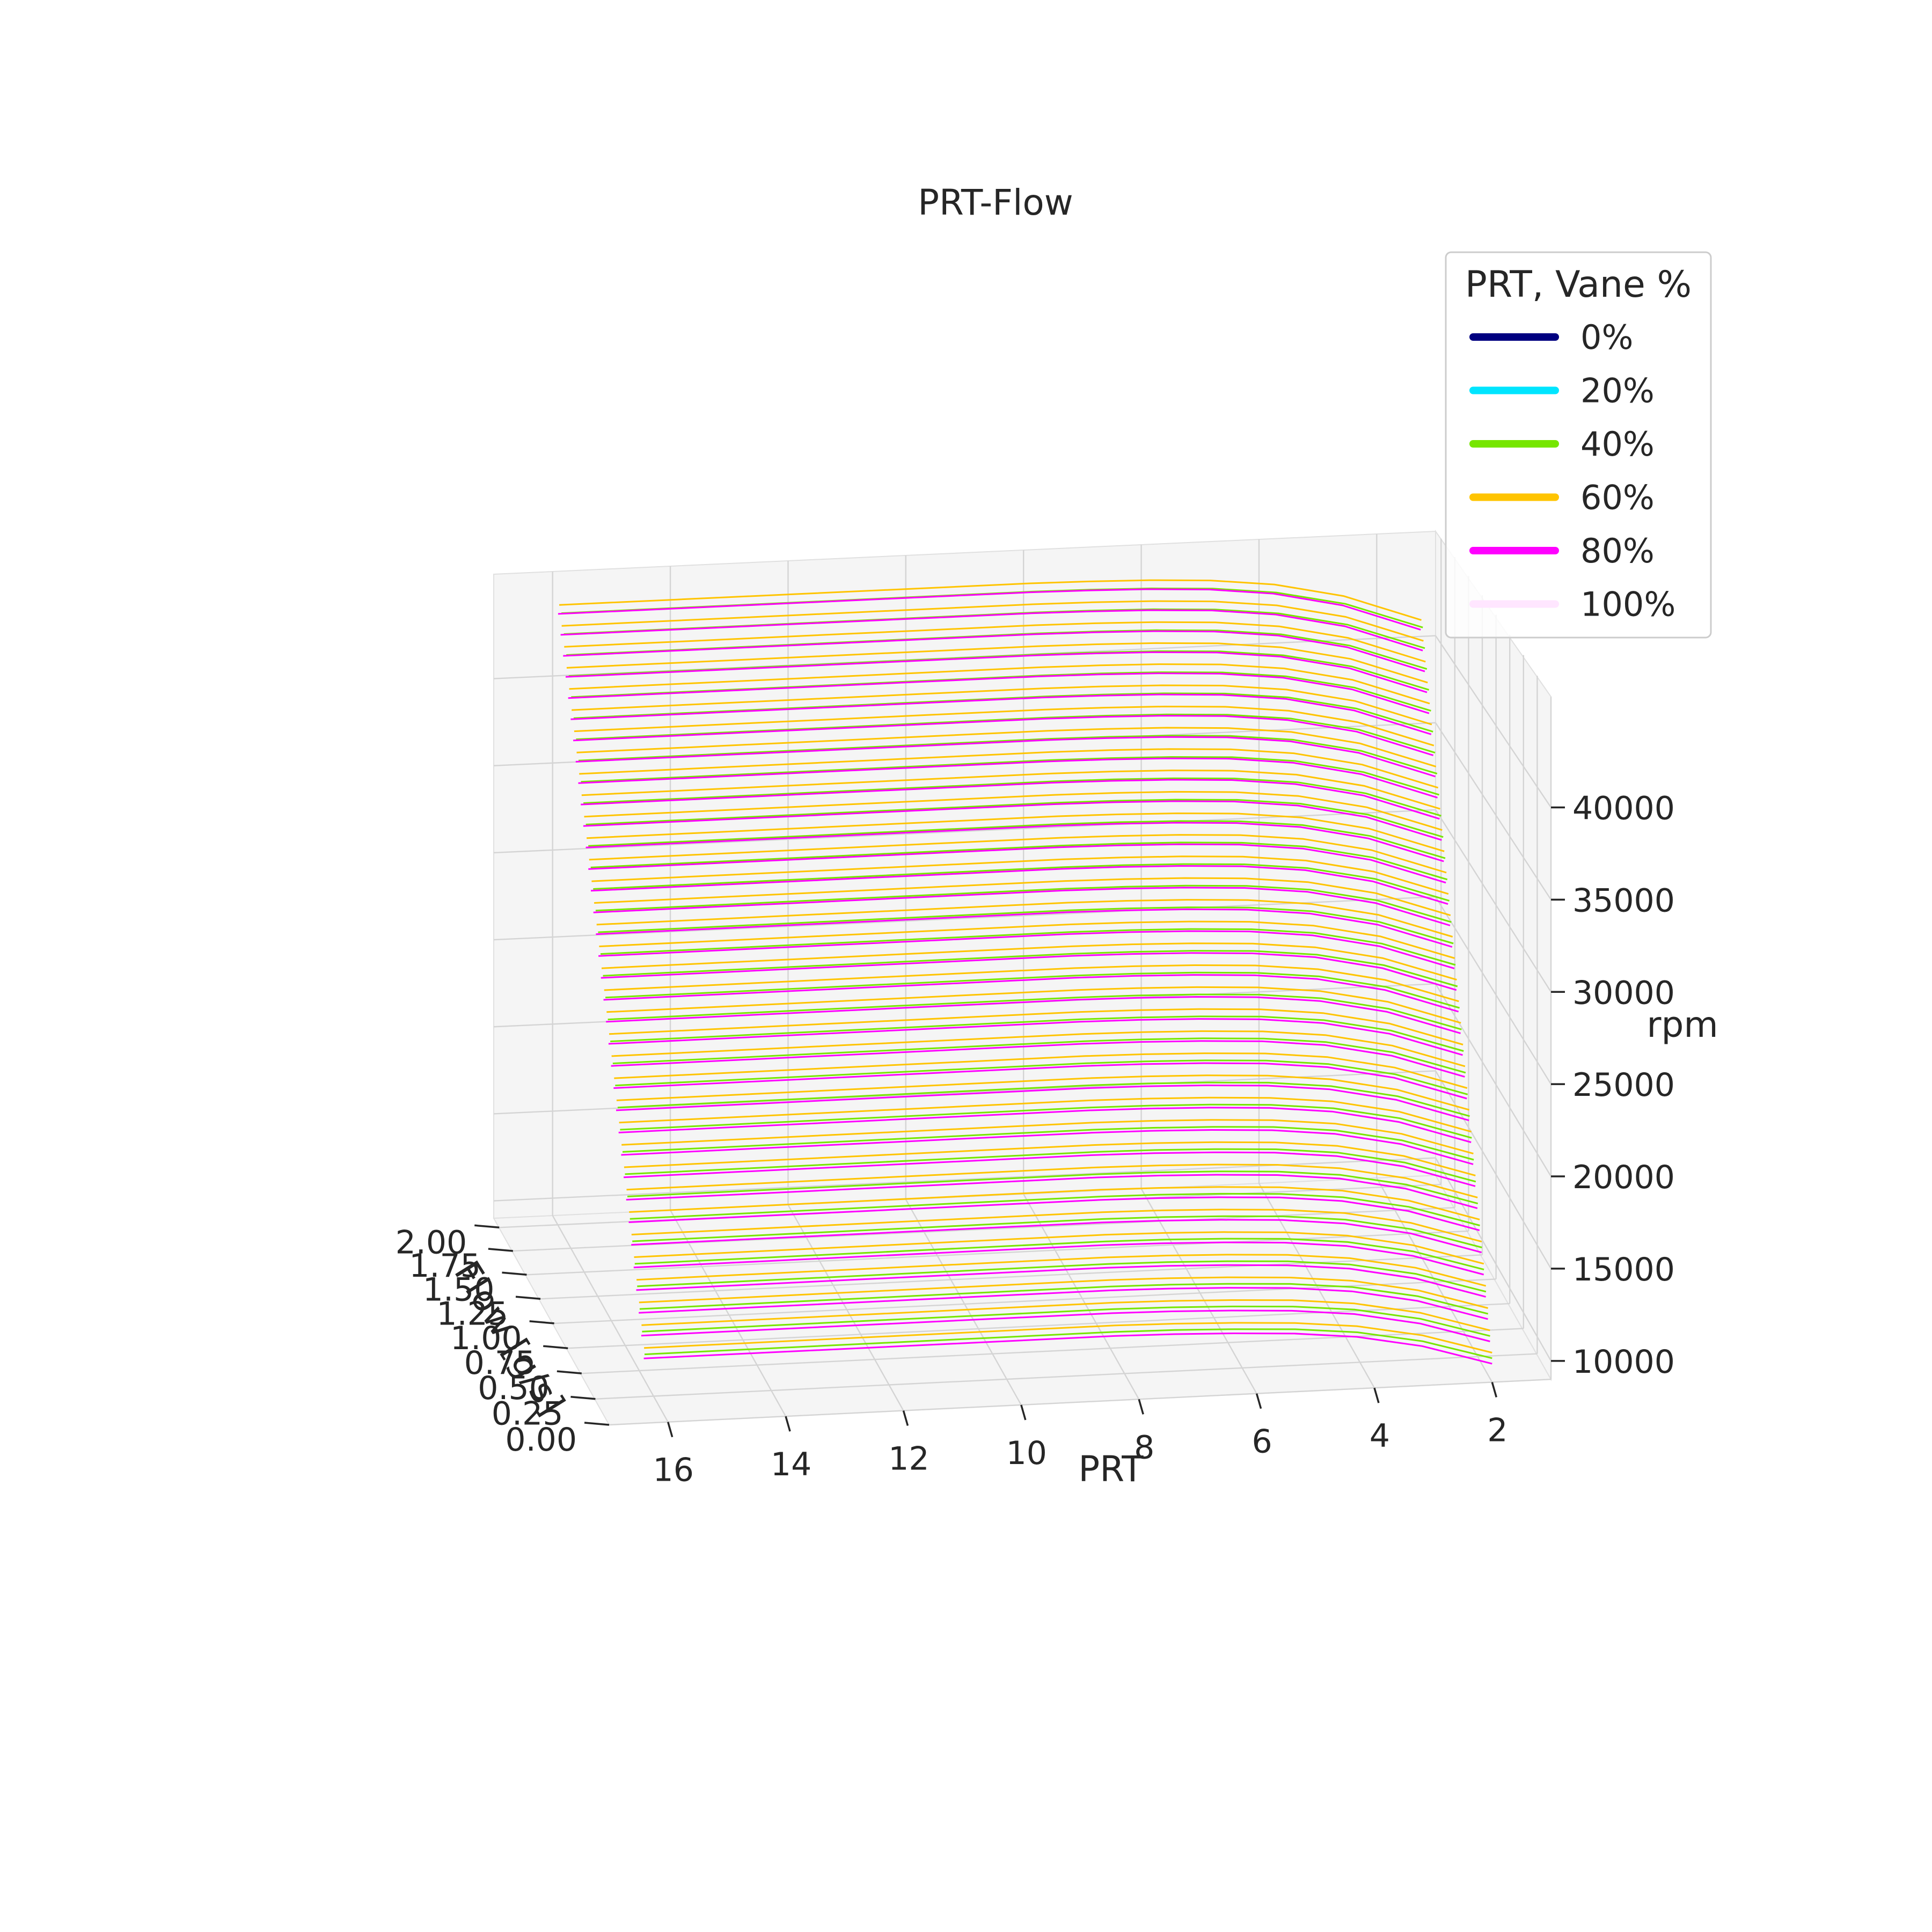  Describe the element at coordinates (1572, 471) in the screenshot. I see `legend-entries: 0% 20% 40% 60% 80% 100%` at that location.